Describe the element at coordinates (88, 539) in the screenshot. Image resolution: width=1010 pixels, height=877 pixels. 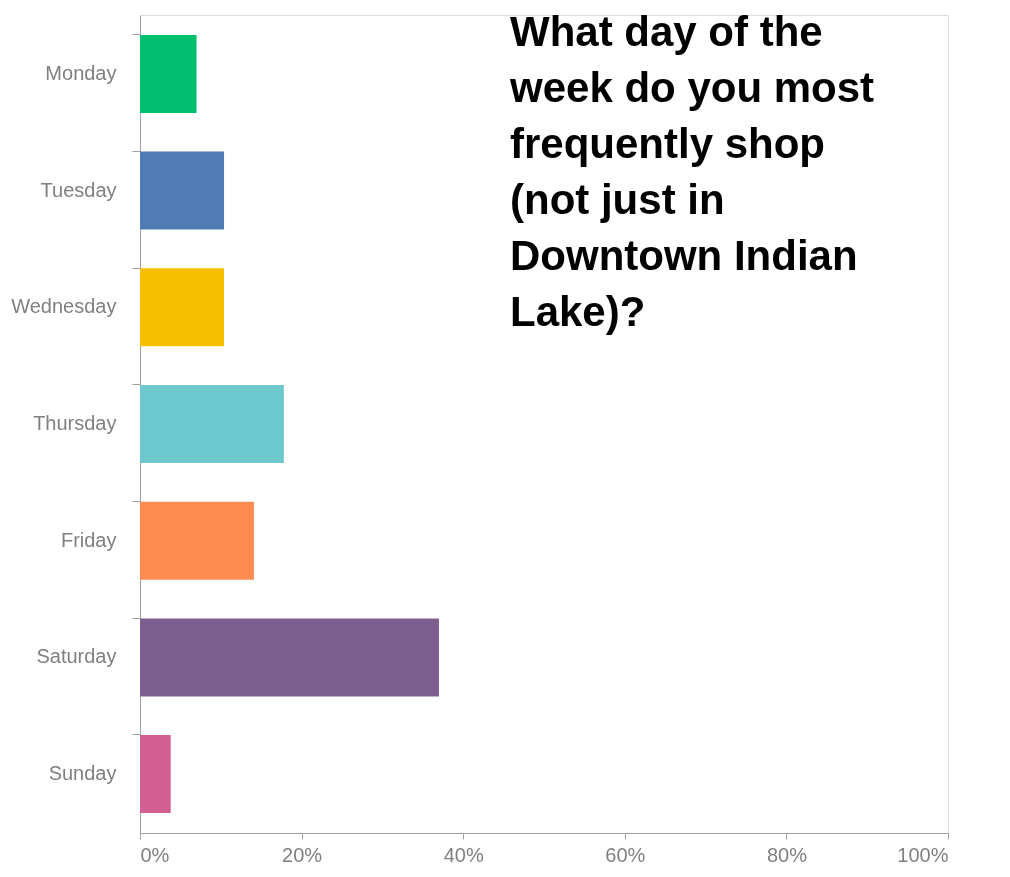
I see `y-tick-label: Friday` at that location.